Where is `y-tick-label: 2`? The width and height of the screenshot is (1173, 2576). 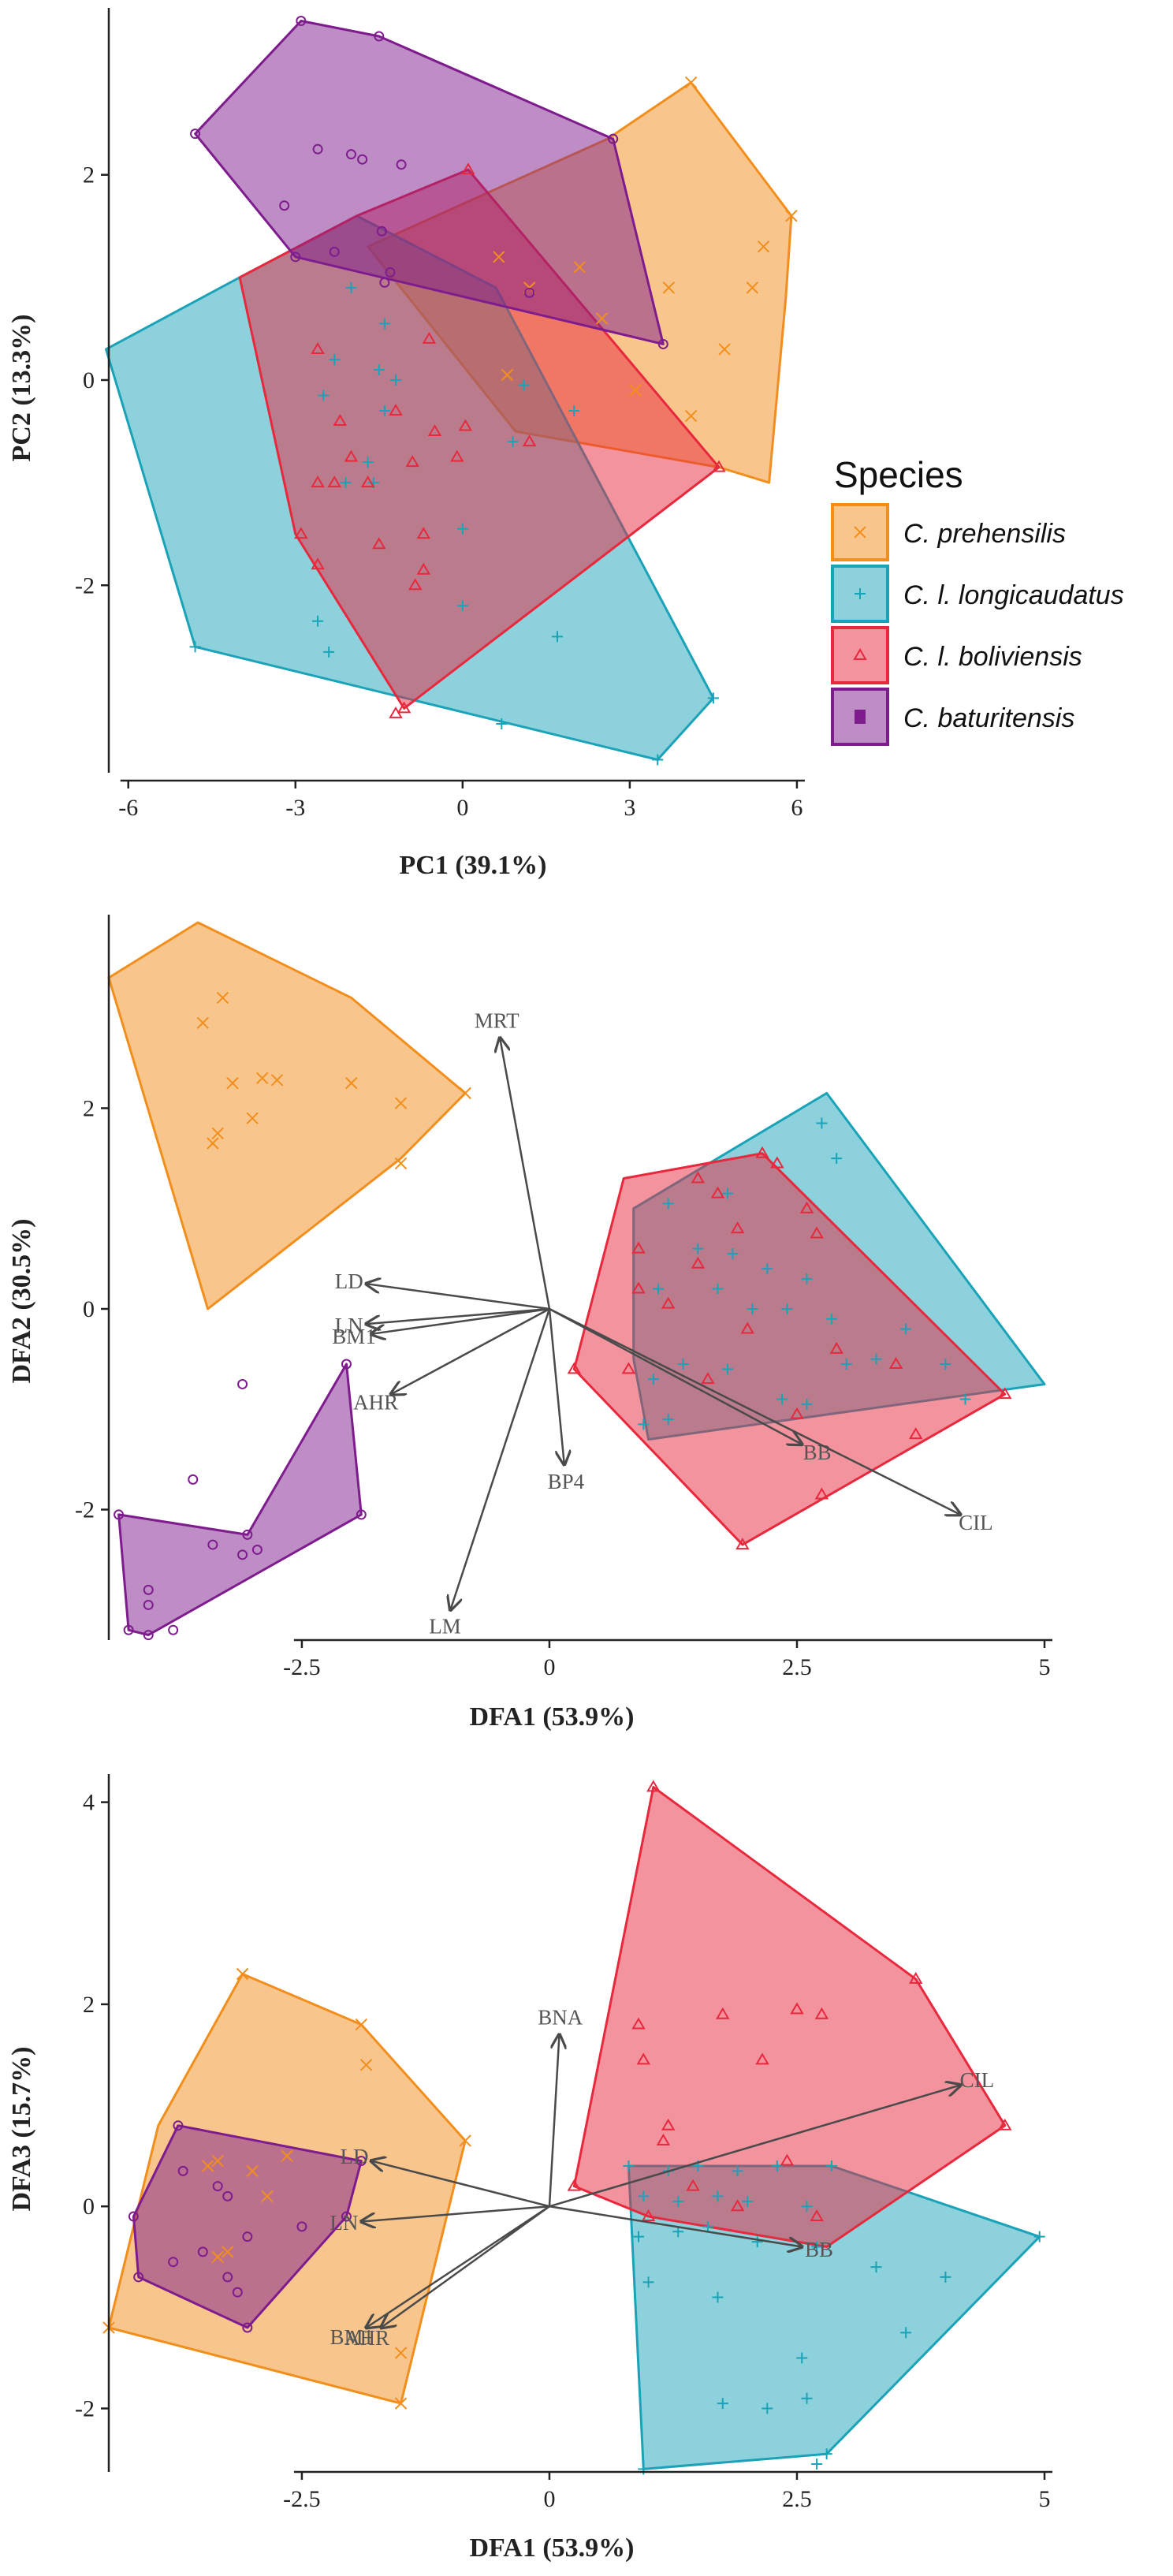
y-tick-label: 2 is located at coordinates (89, 2005).